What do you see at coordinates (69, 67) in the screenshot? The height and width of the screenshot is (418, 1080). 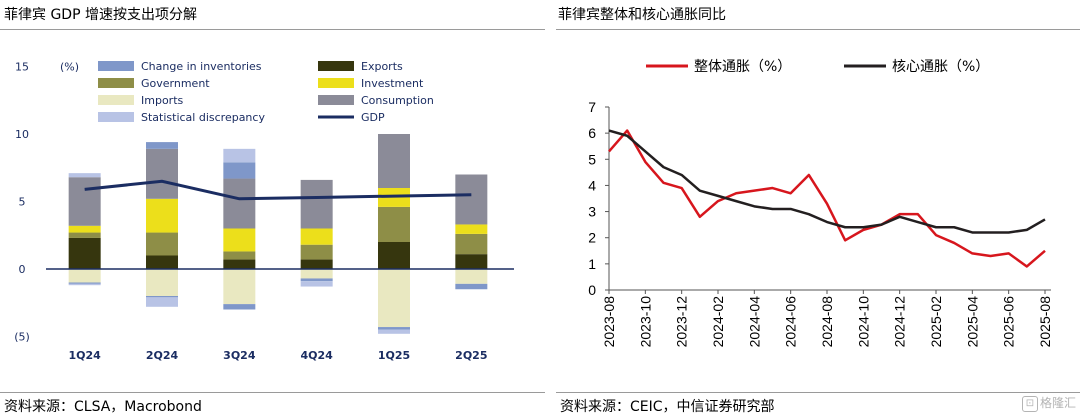 I see `y-unit-label: (%)` at bounding box center [69, 67].